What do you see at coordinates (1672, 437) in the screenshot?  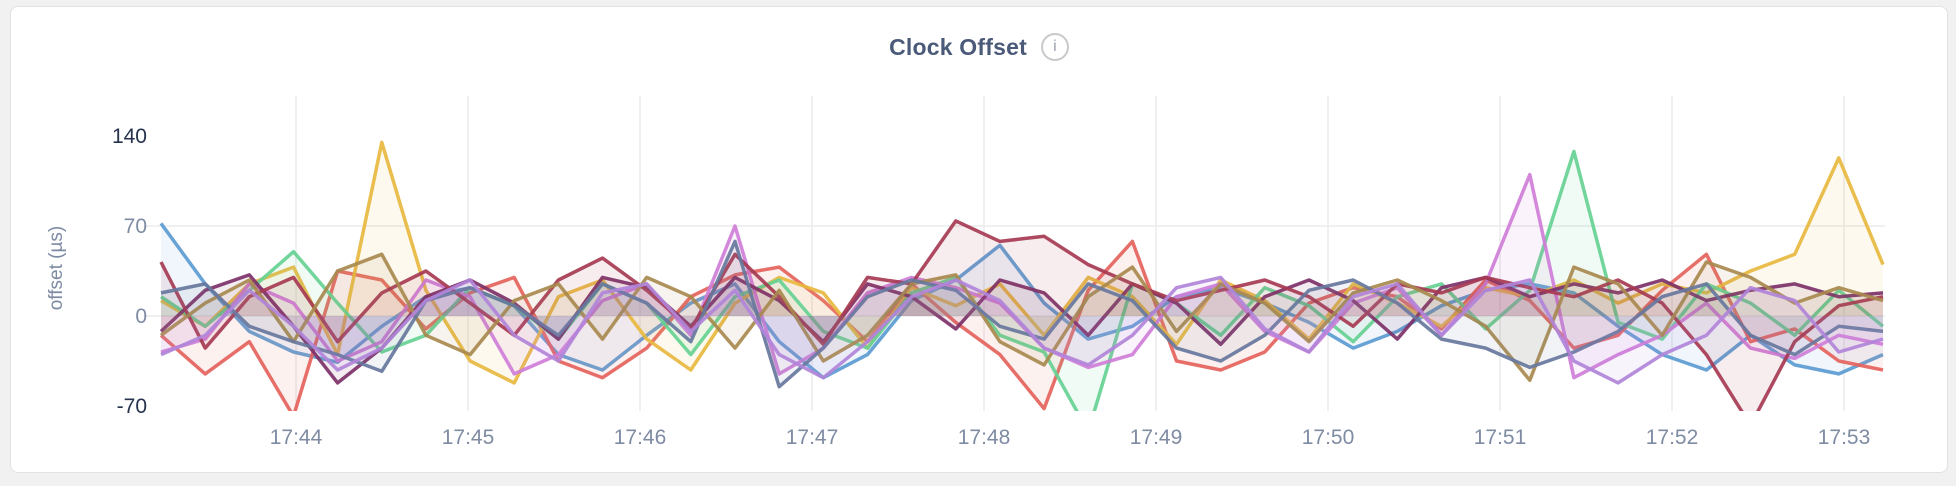 I see `x-tick-label: 17:52` at bounding box center [1672, 437].